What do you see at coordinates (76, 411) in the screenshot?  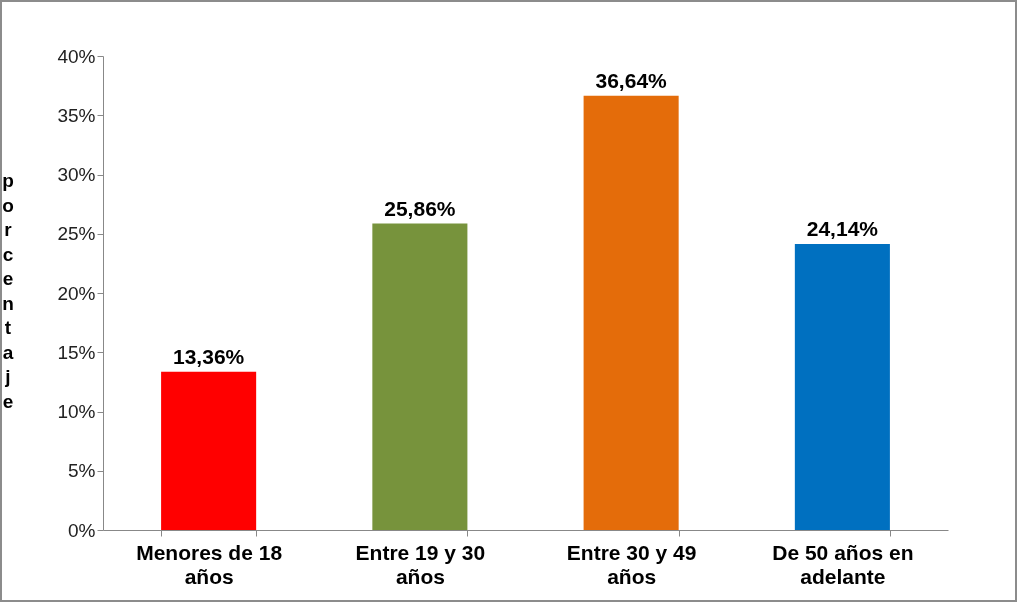 I see `y-tick-label: 10%` at bounding box center [76, 411].